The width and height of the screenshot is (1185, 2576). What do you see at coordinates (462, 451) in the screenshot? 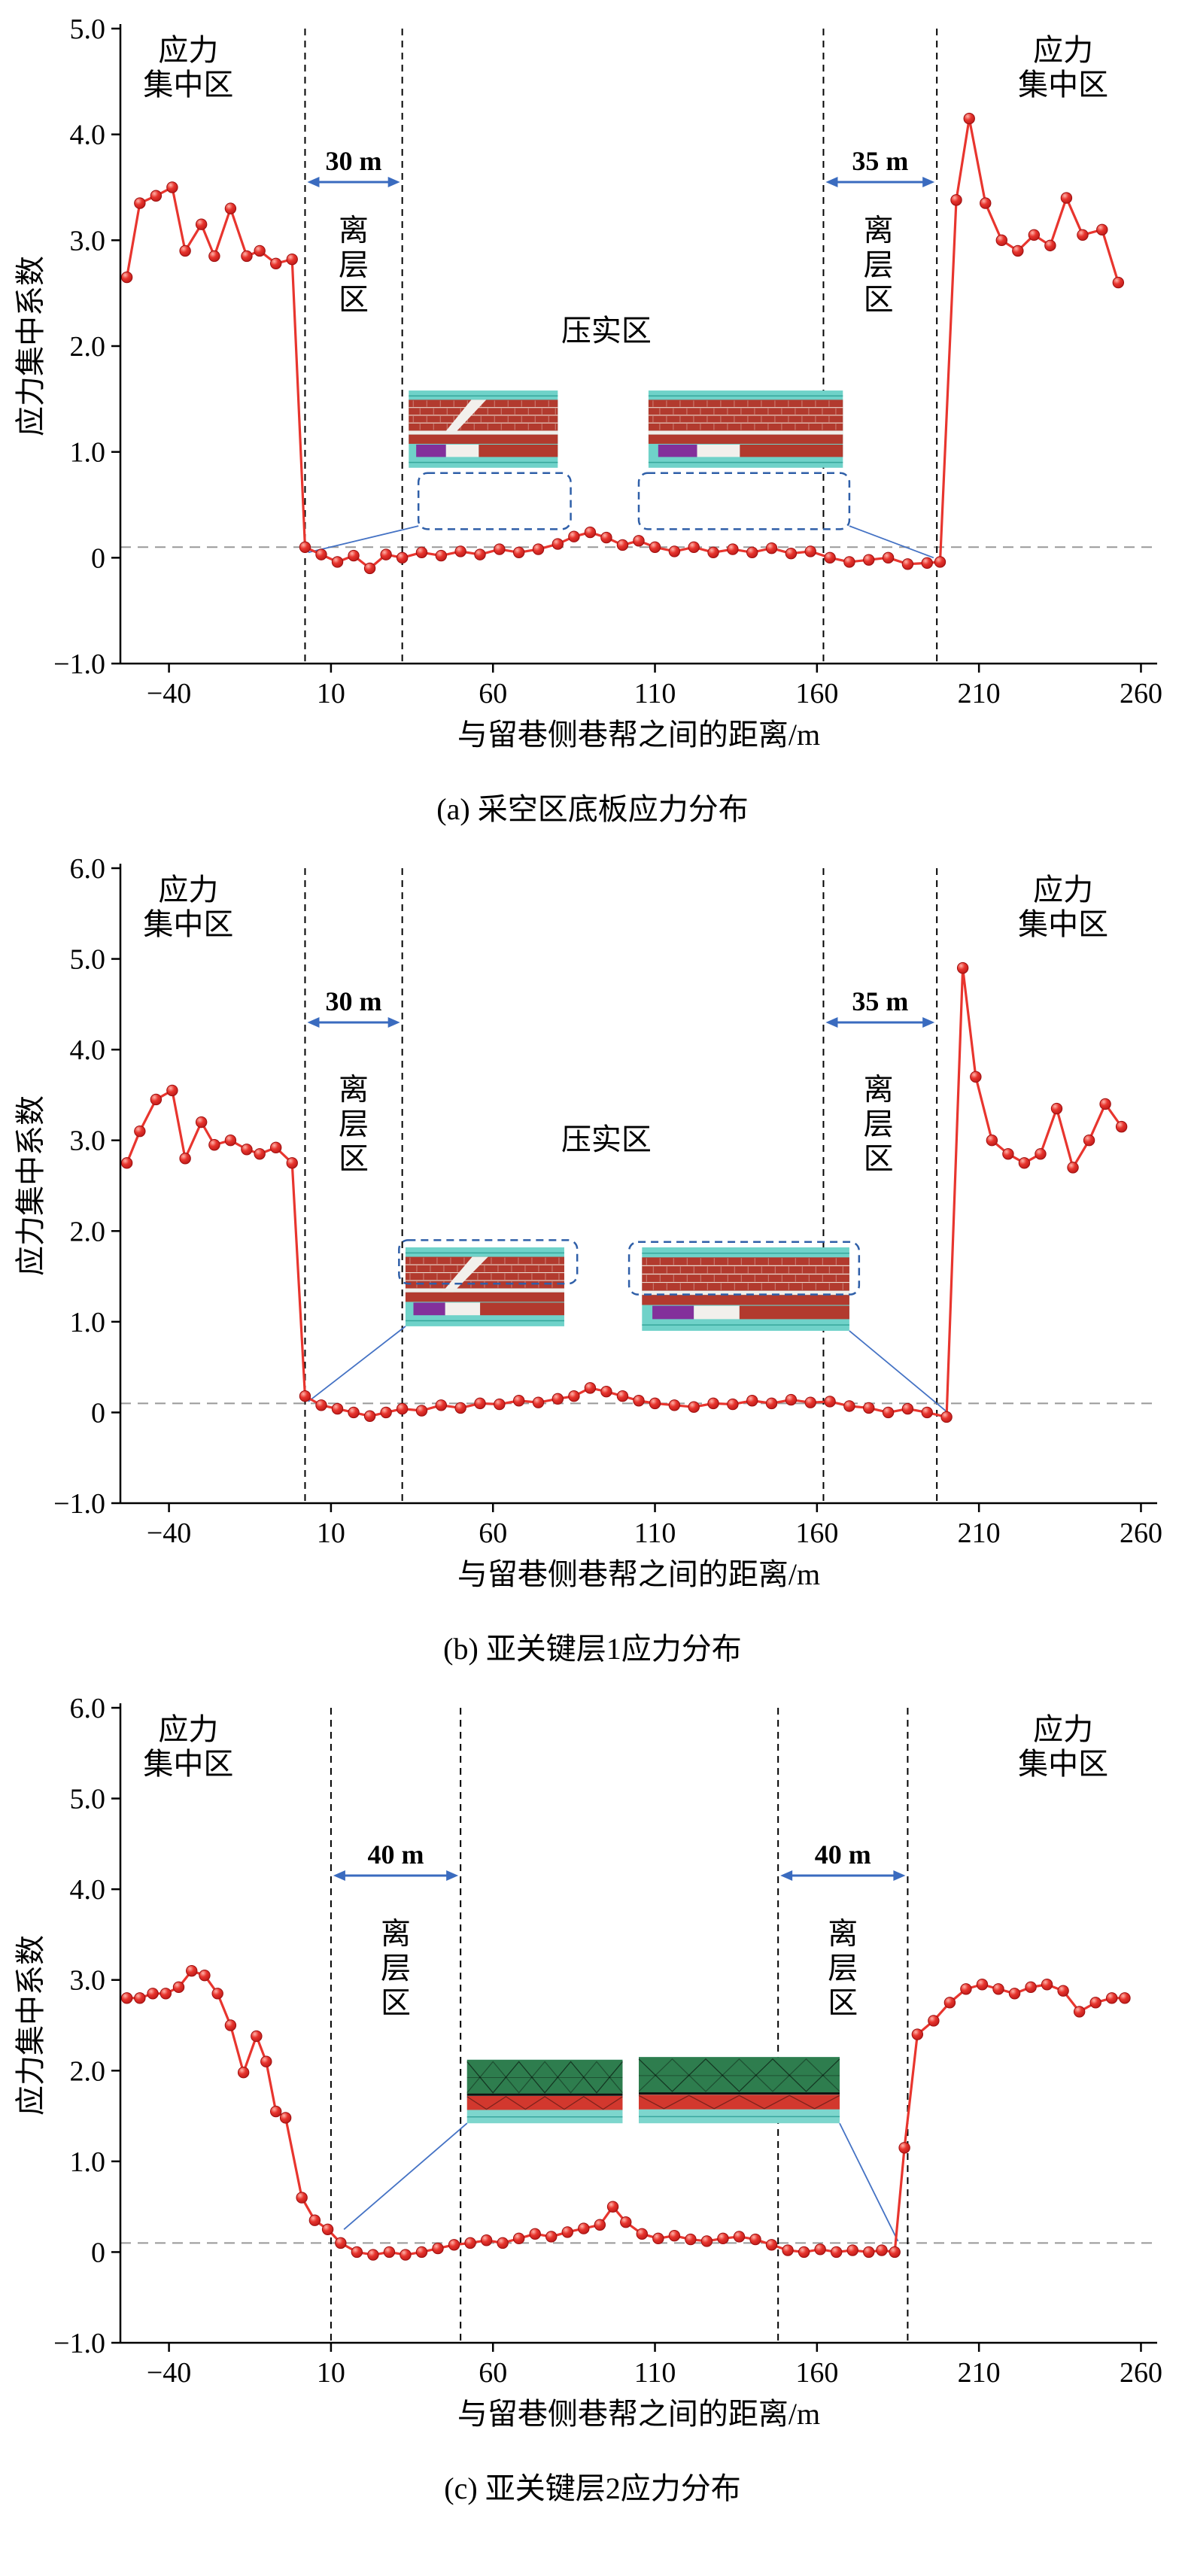
I see `inset-void-block` at bounding box center [462, 451].